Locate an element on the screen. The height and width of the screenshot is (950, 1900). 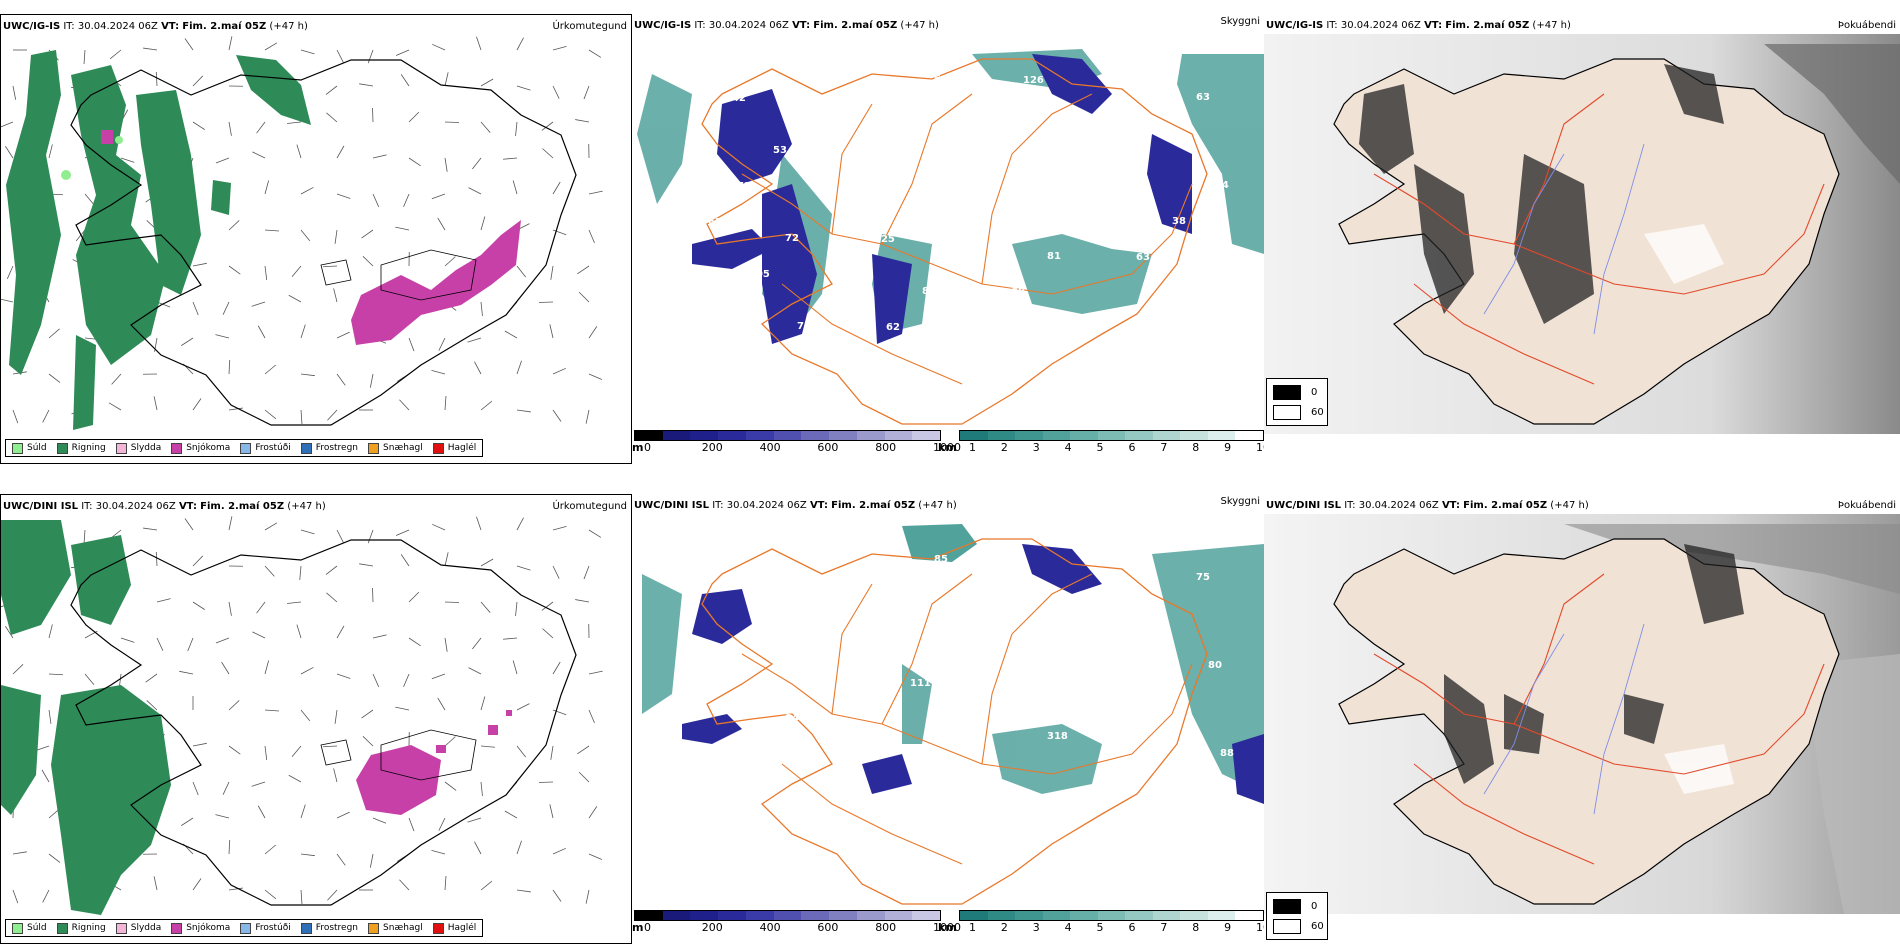
cloud-base-unit: m is located at coordinates (638, 447).